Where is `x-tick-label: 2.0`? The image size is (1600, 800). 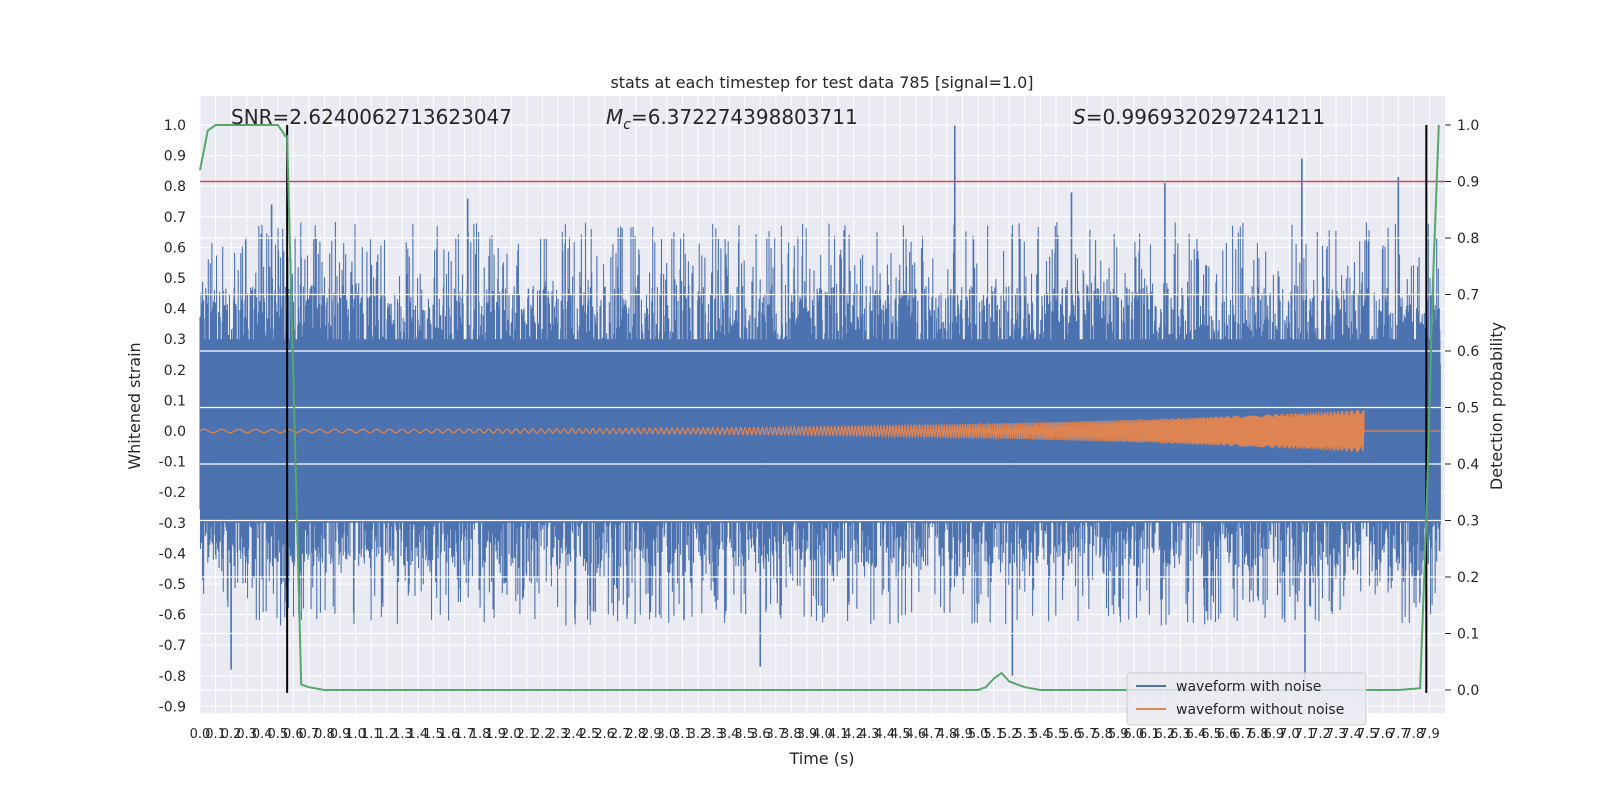 x-tick-label: 2.0 is located at coordinates (511, 734).